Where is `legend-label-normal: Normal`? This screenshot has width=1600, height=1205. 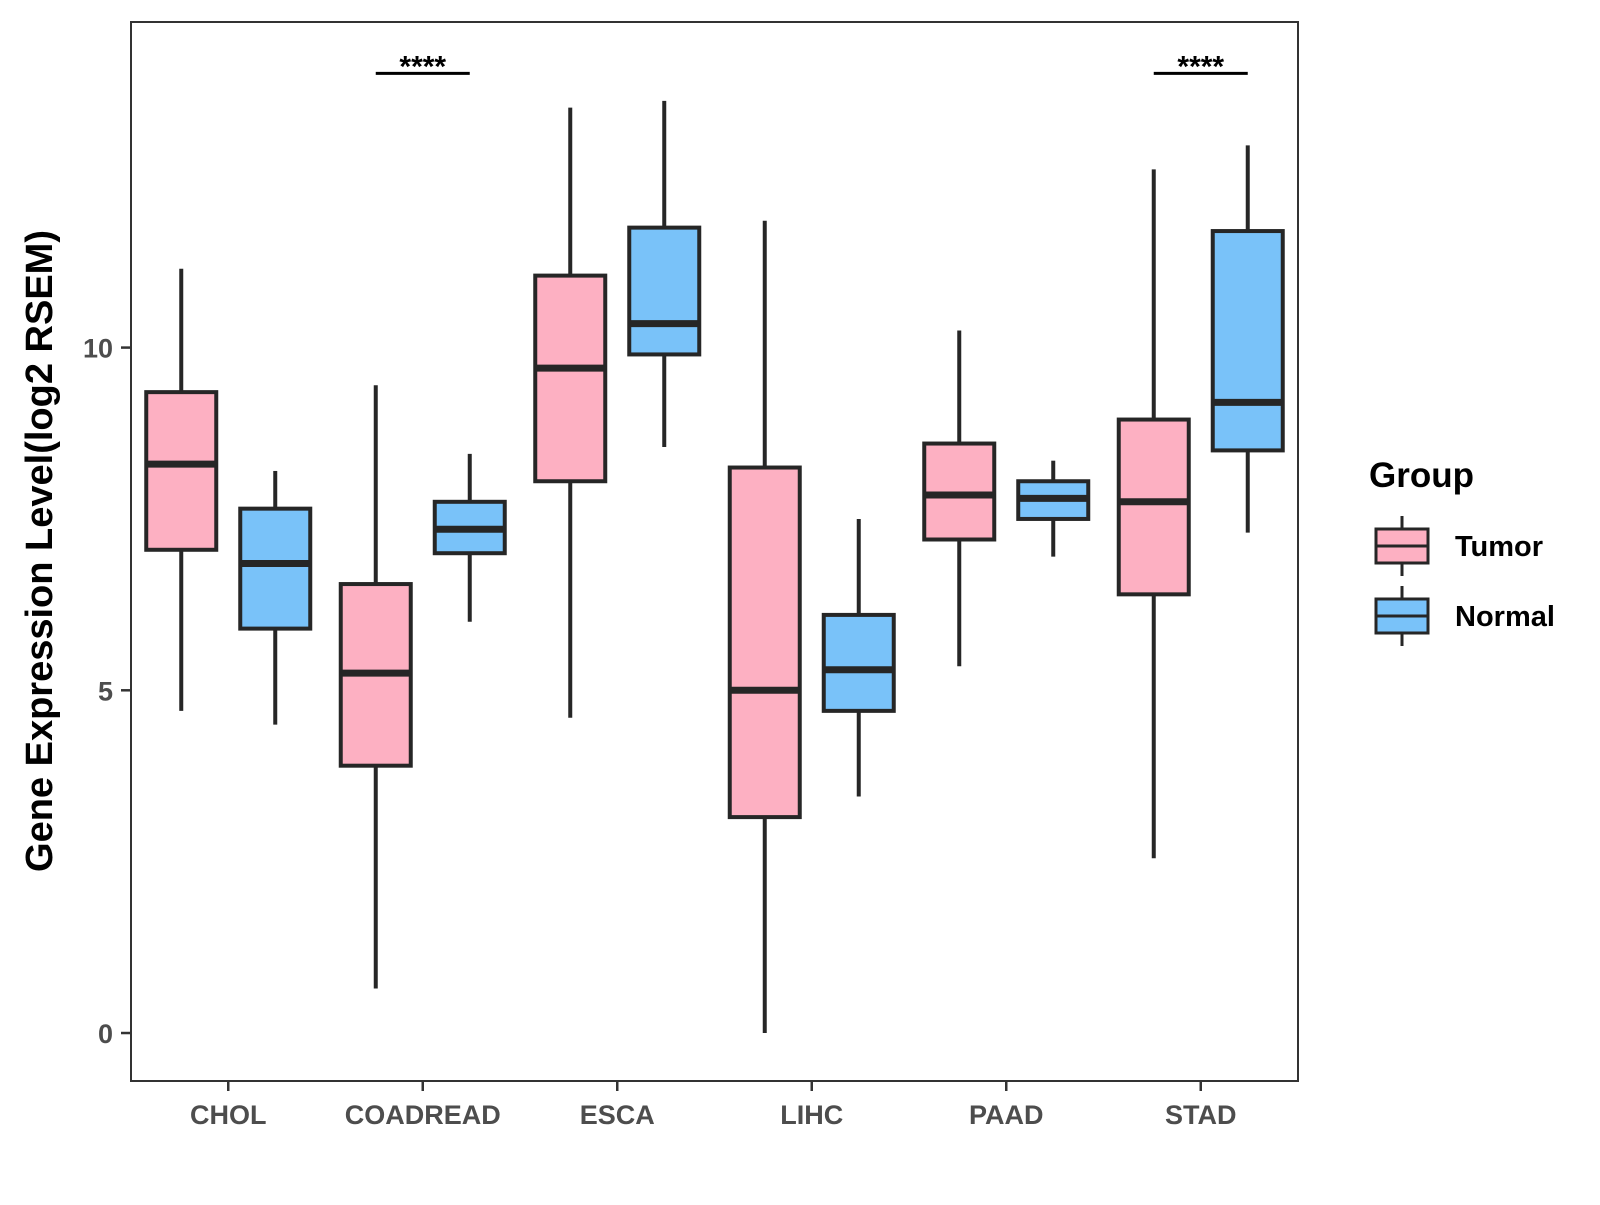 legend-label-normal: Normal is located at coordinates (1505, 617).